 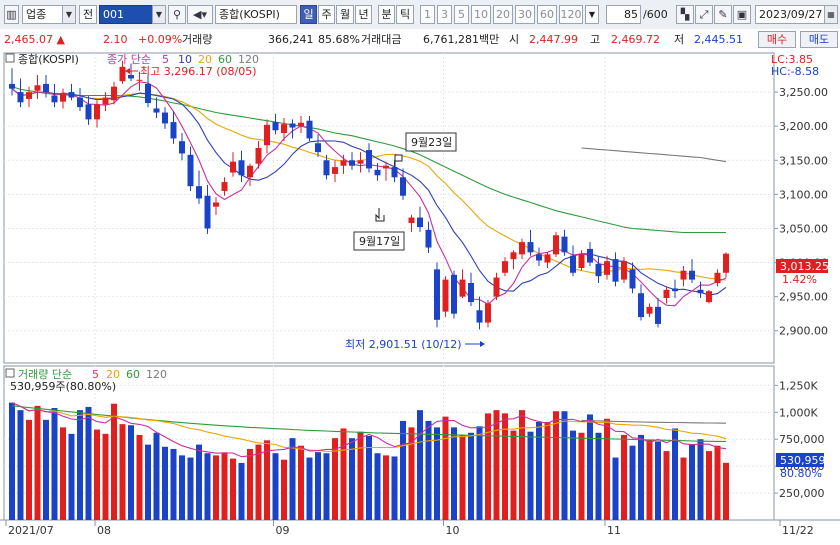 What do you see at coordinates (34, 39) in the screenshot?
I see `current-price: 2,465.07 ▲` at bounding box center [34, 39].